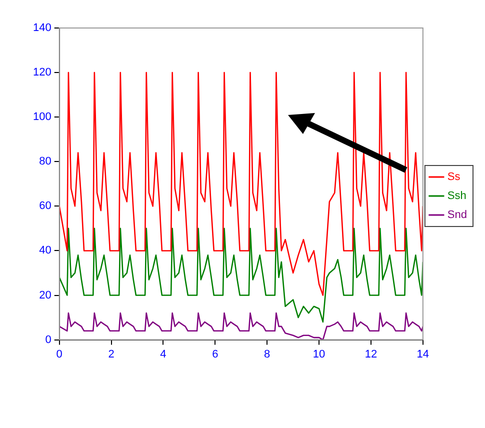  Describe the element at coordinates (111, 354) in the screenshot. I see `x-tick-label: 2` at that location.